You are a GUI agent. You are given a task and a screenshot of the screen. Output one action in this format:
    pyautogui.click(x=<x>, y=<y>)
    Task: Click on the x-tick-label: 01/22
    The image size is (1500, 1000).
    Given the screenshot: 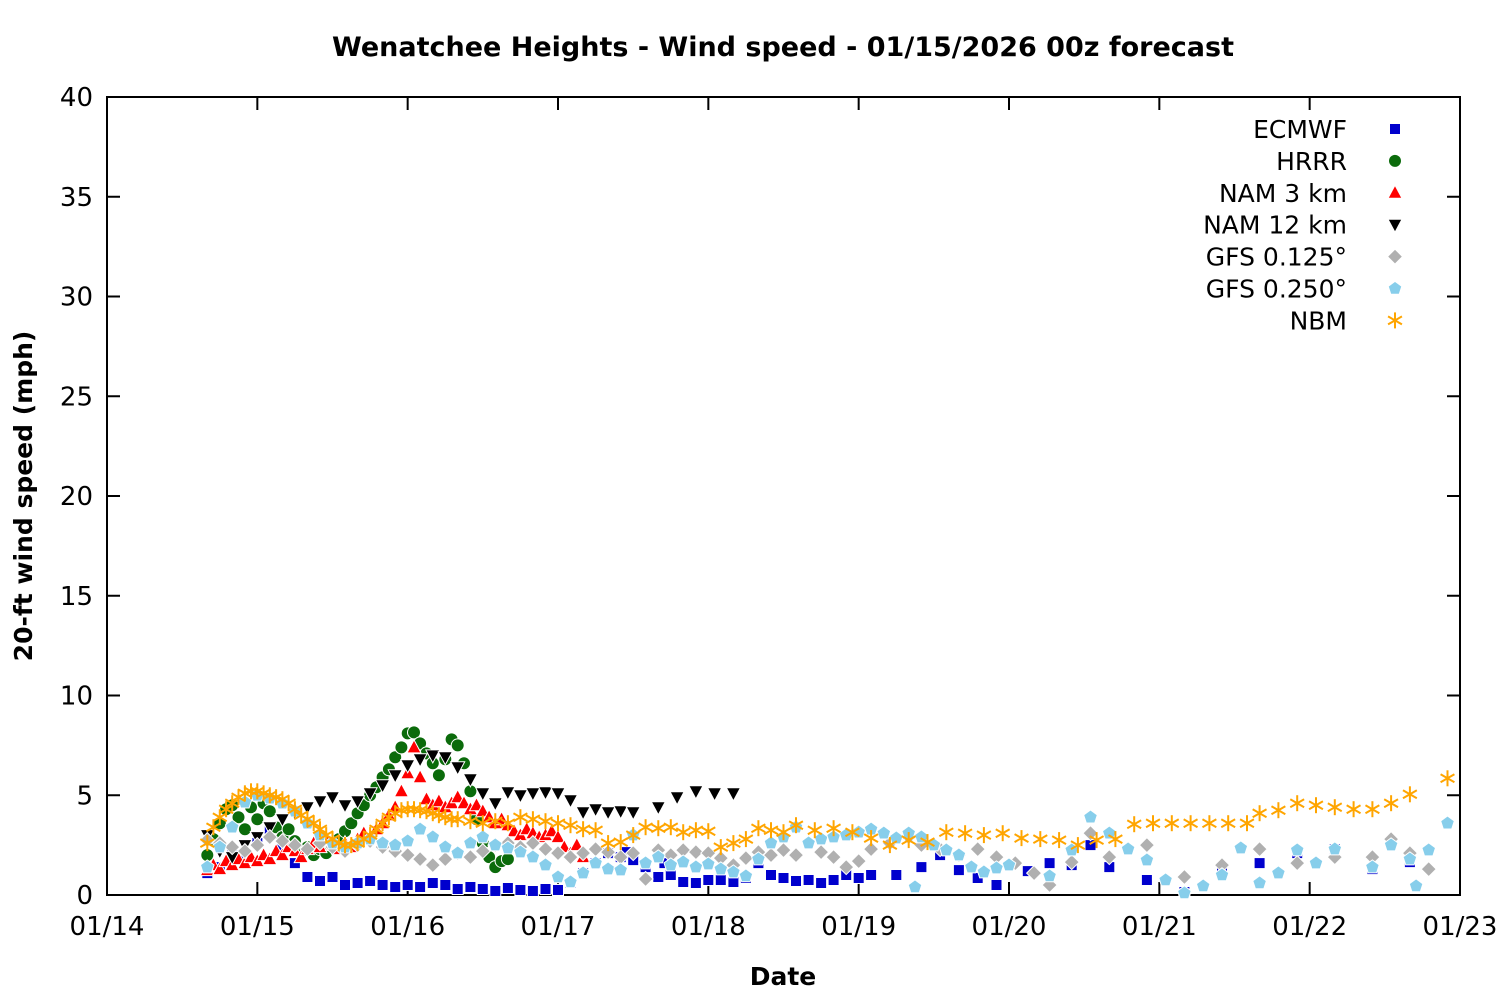 What is the action you would take?
    pyautogui.click(x=1309, y=927)
    